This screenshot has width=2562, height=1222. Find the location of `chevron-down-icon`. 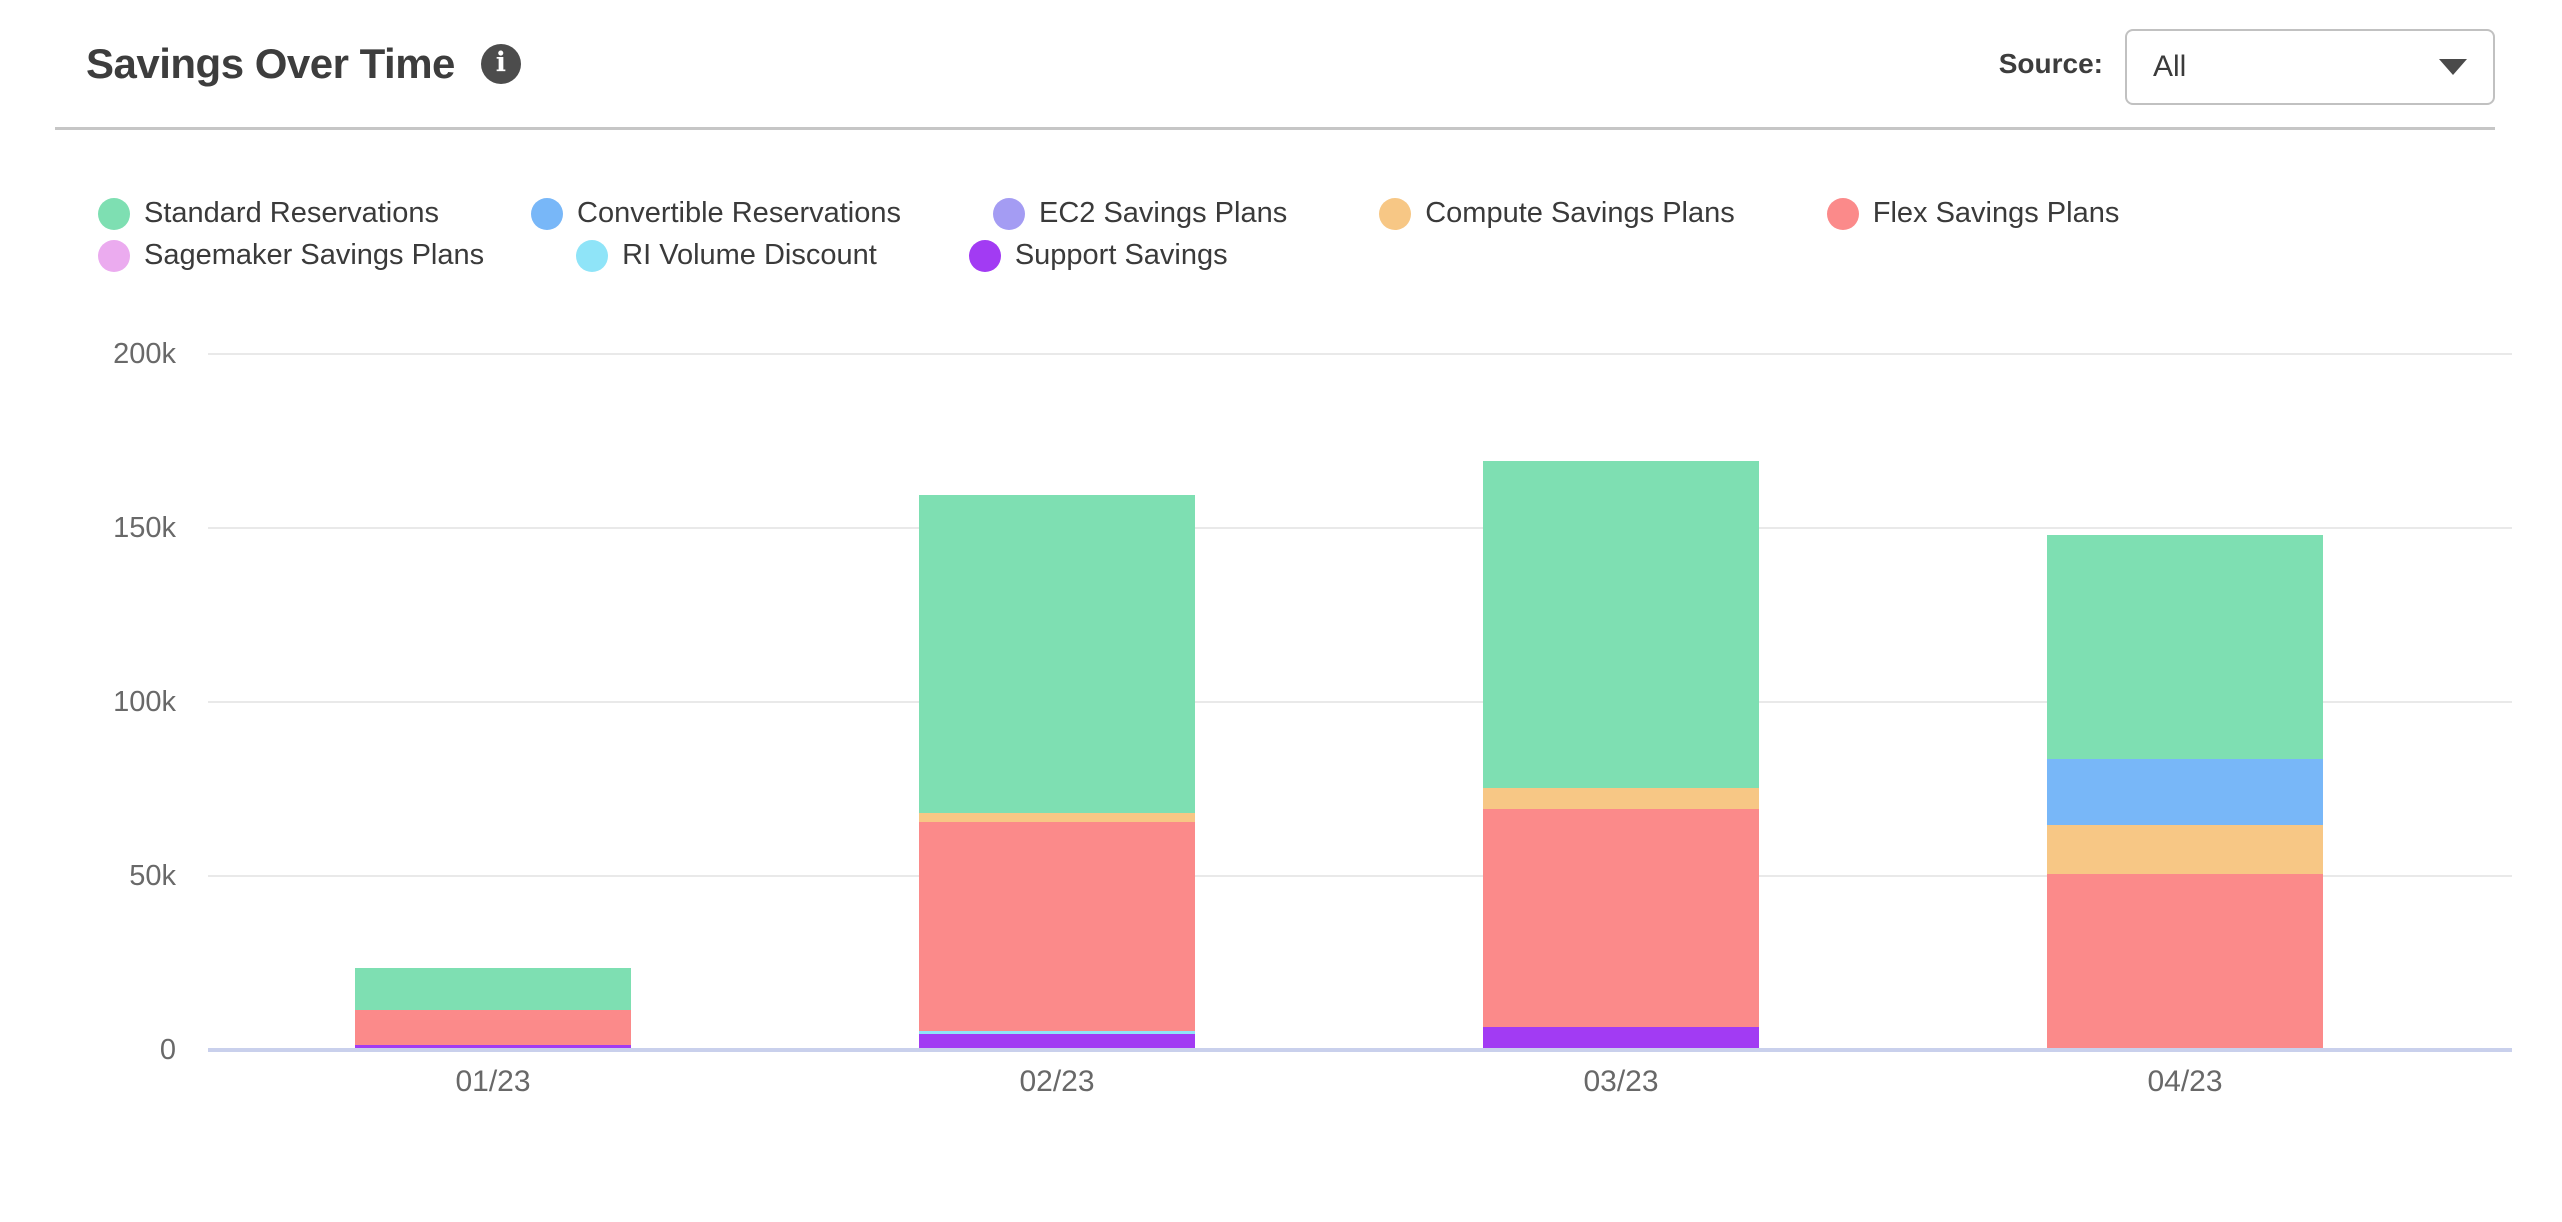

chevron-down-icon is located at coordinates (2453, 66).